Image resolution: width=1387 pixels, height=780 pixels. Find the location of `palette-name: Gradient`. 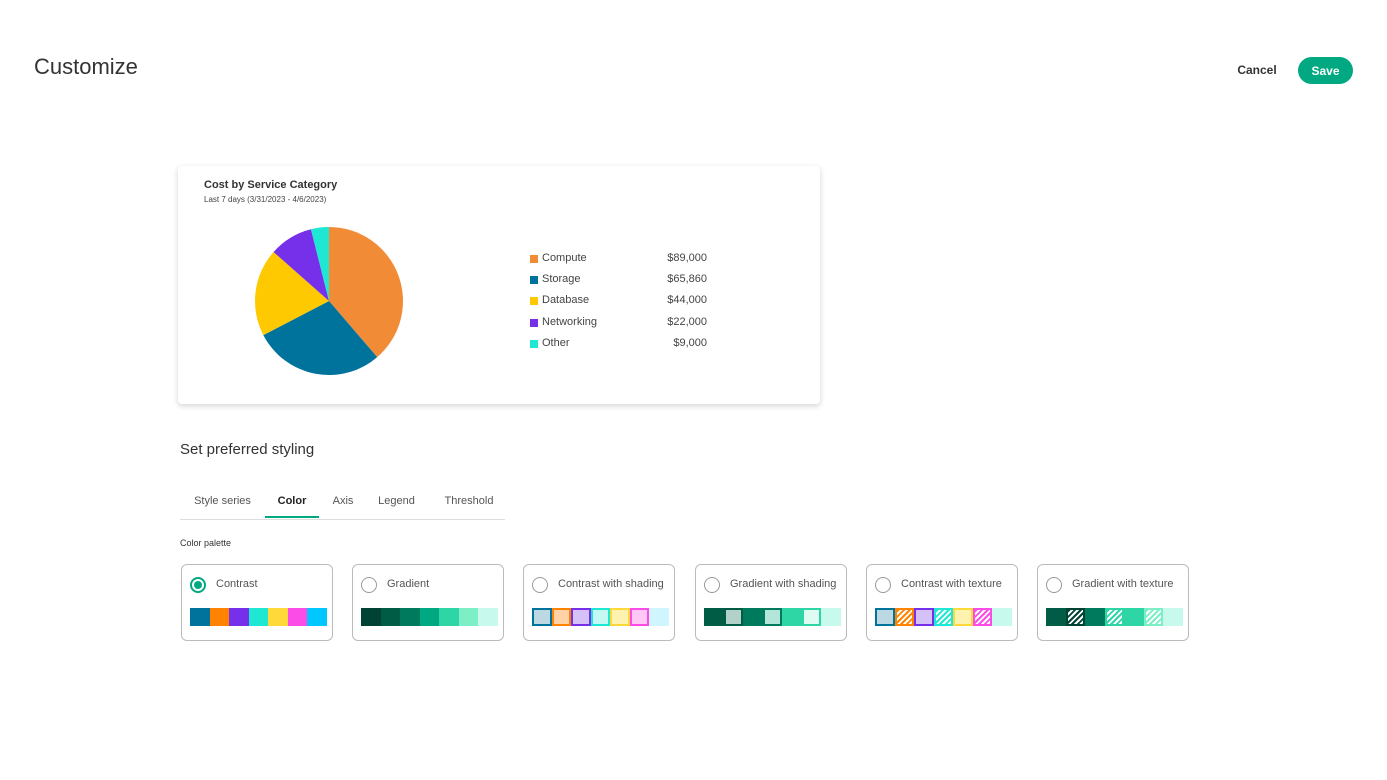

palette-name: Gradient is located at coordinates (408, 584).